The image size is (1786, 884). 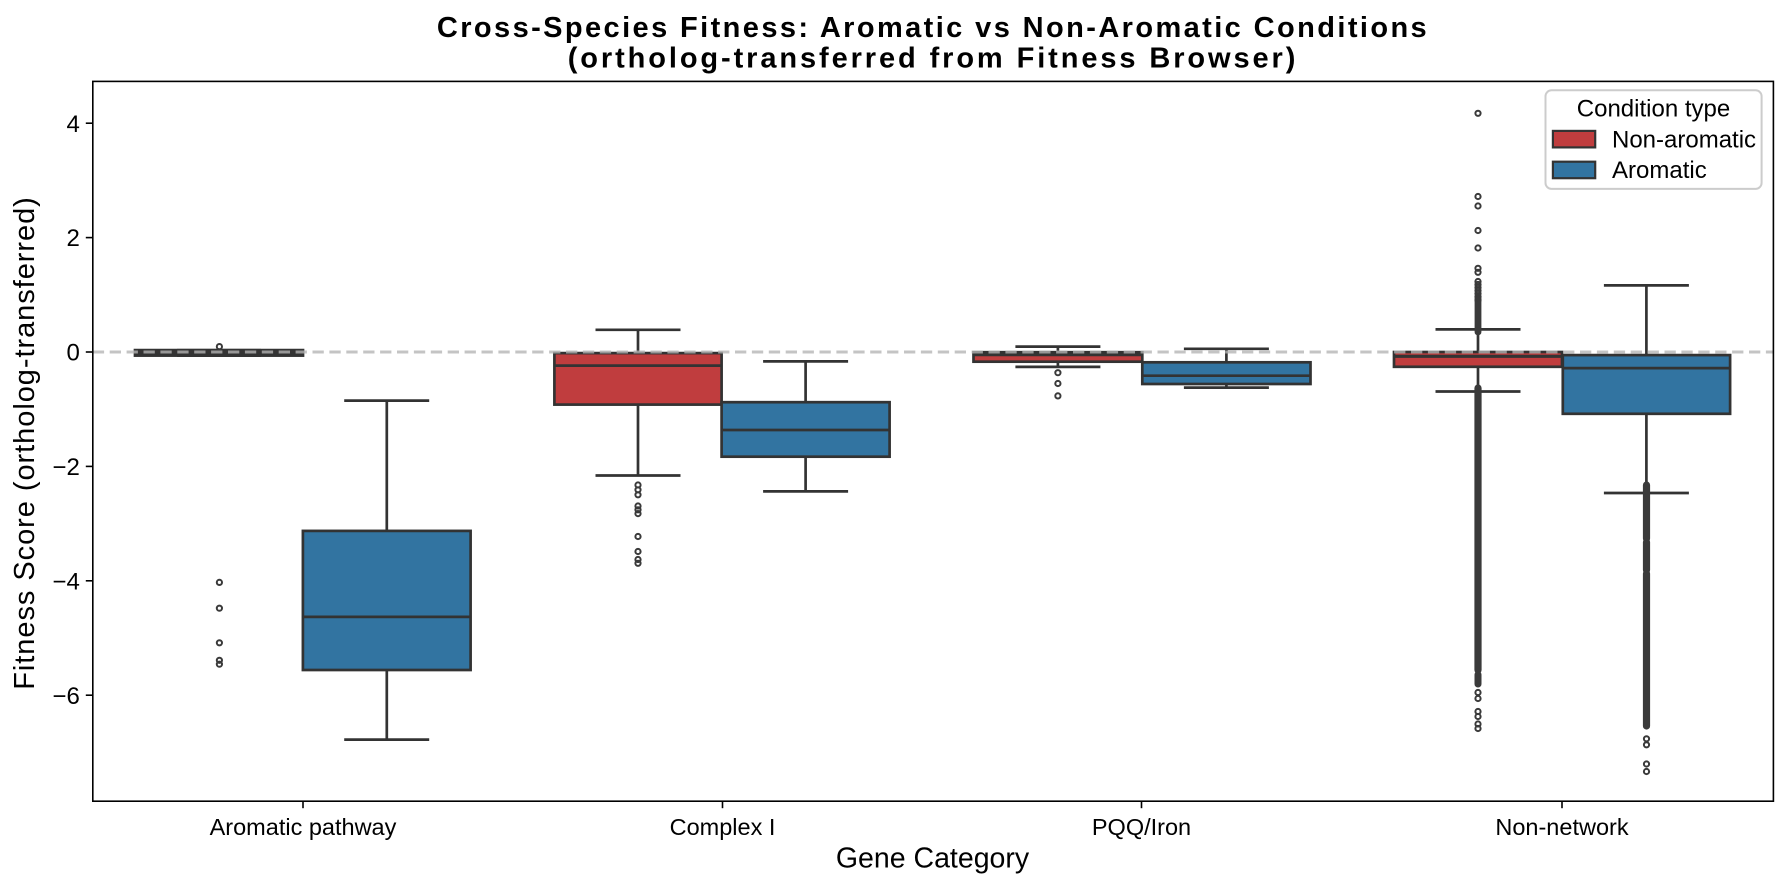 I want to click on svg-text: Non-aromatic, so click(x=1684, y=139).